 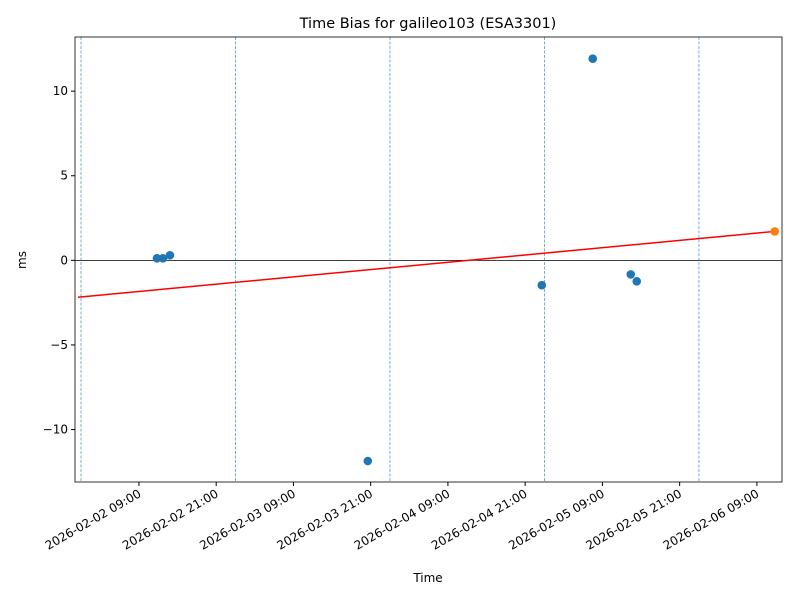 I want to click on y-tick-label: −10, so click(x=55, y=430).